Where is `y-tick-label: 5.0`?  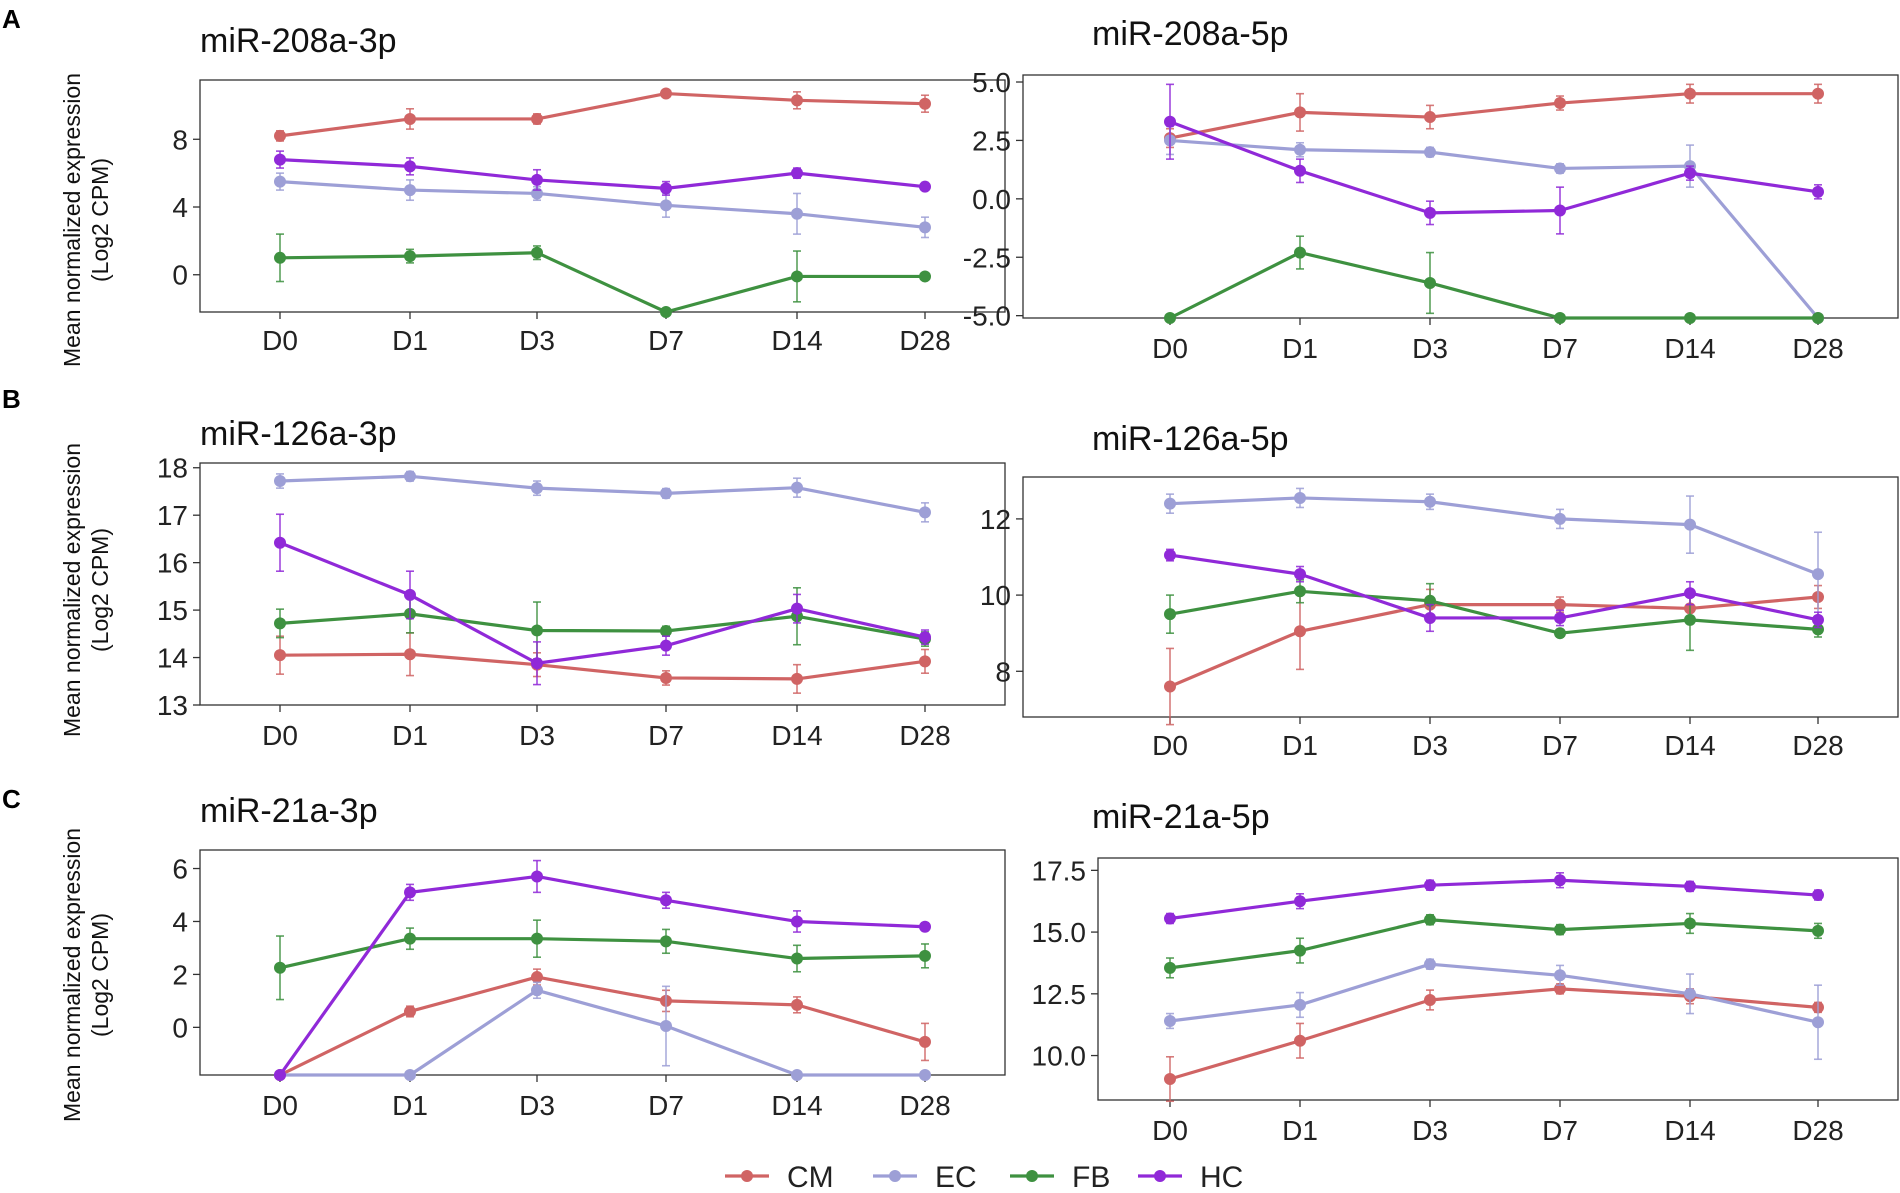
y-tick-label: 5.0 is located at coordinates (991, 82).